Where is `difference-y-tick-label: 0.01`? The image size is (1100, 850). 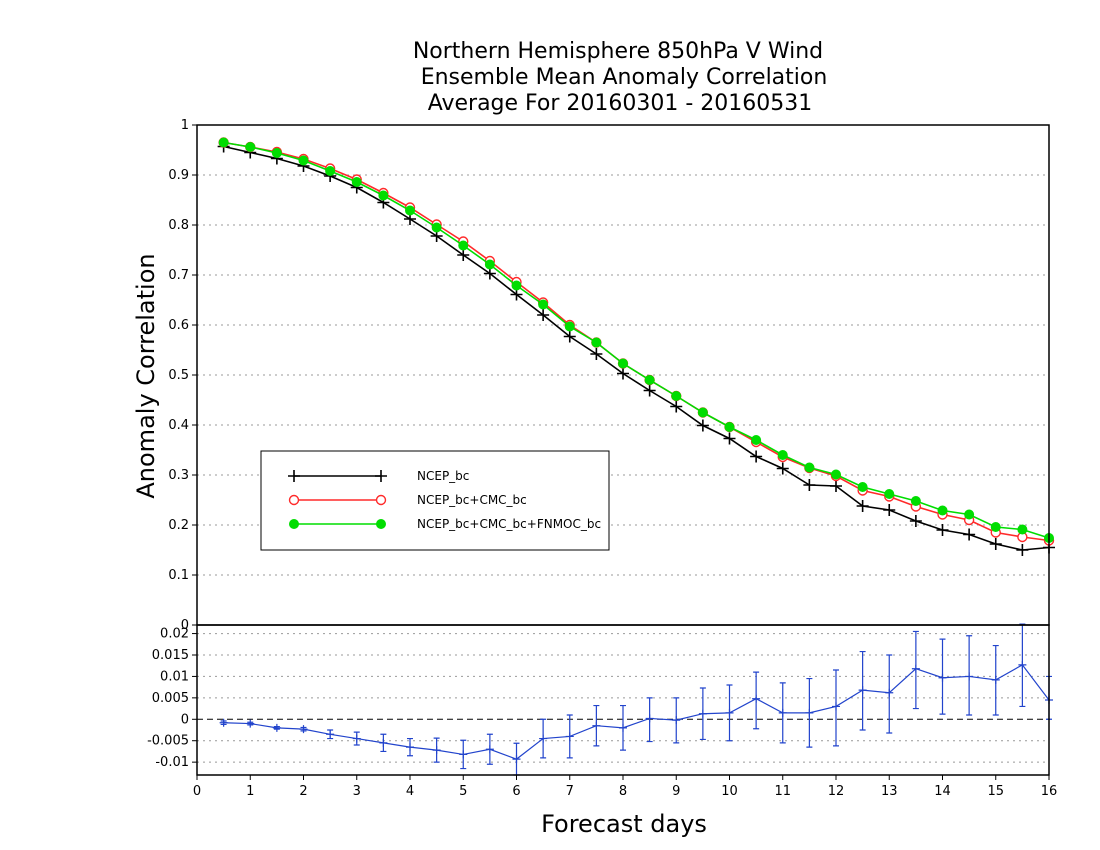 difference-y-tick-label: 0.01 is located at coordinates (174, 676).